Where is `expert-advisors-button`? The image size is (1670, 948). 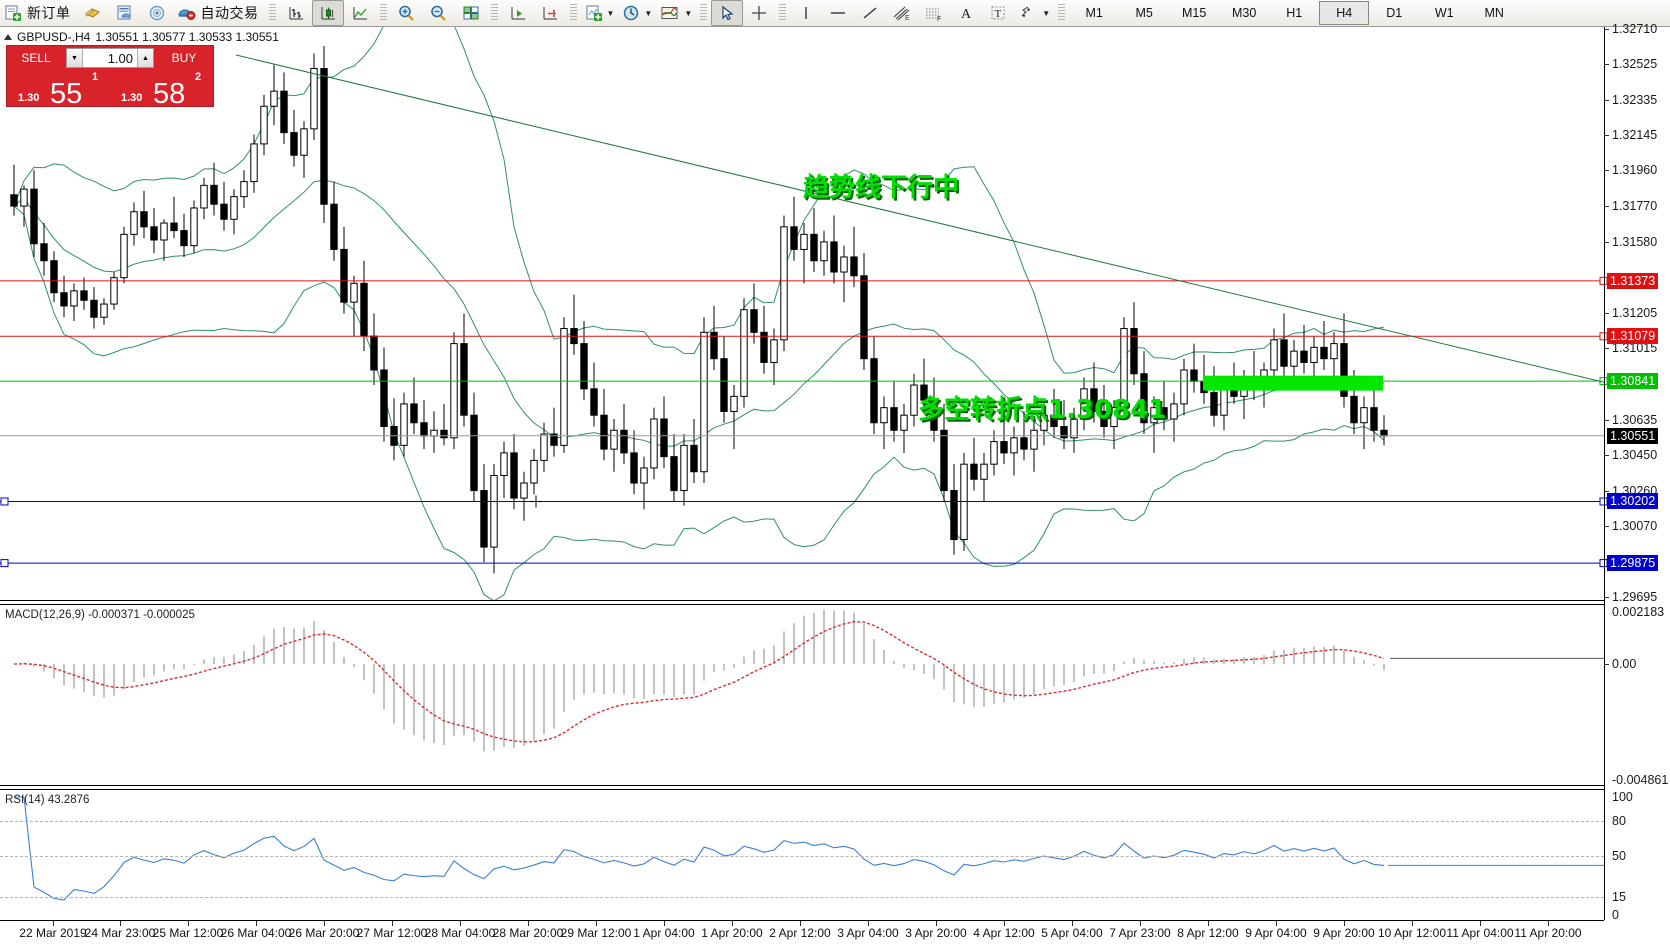 expert-advisors-button is located at coordinates (93, 13).